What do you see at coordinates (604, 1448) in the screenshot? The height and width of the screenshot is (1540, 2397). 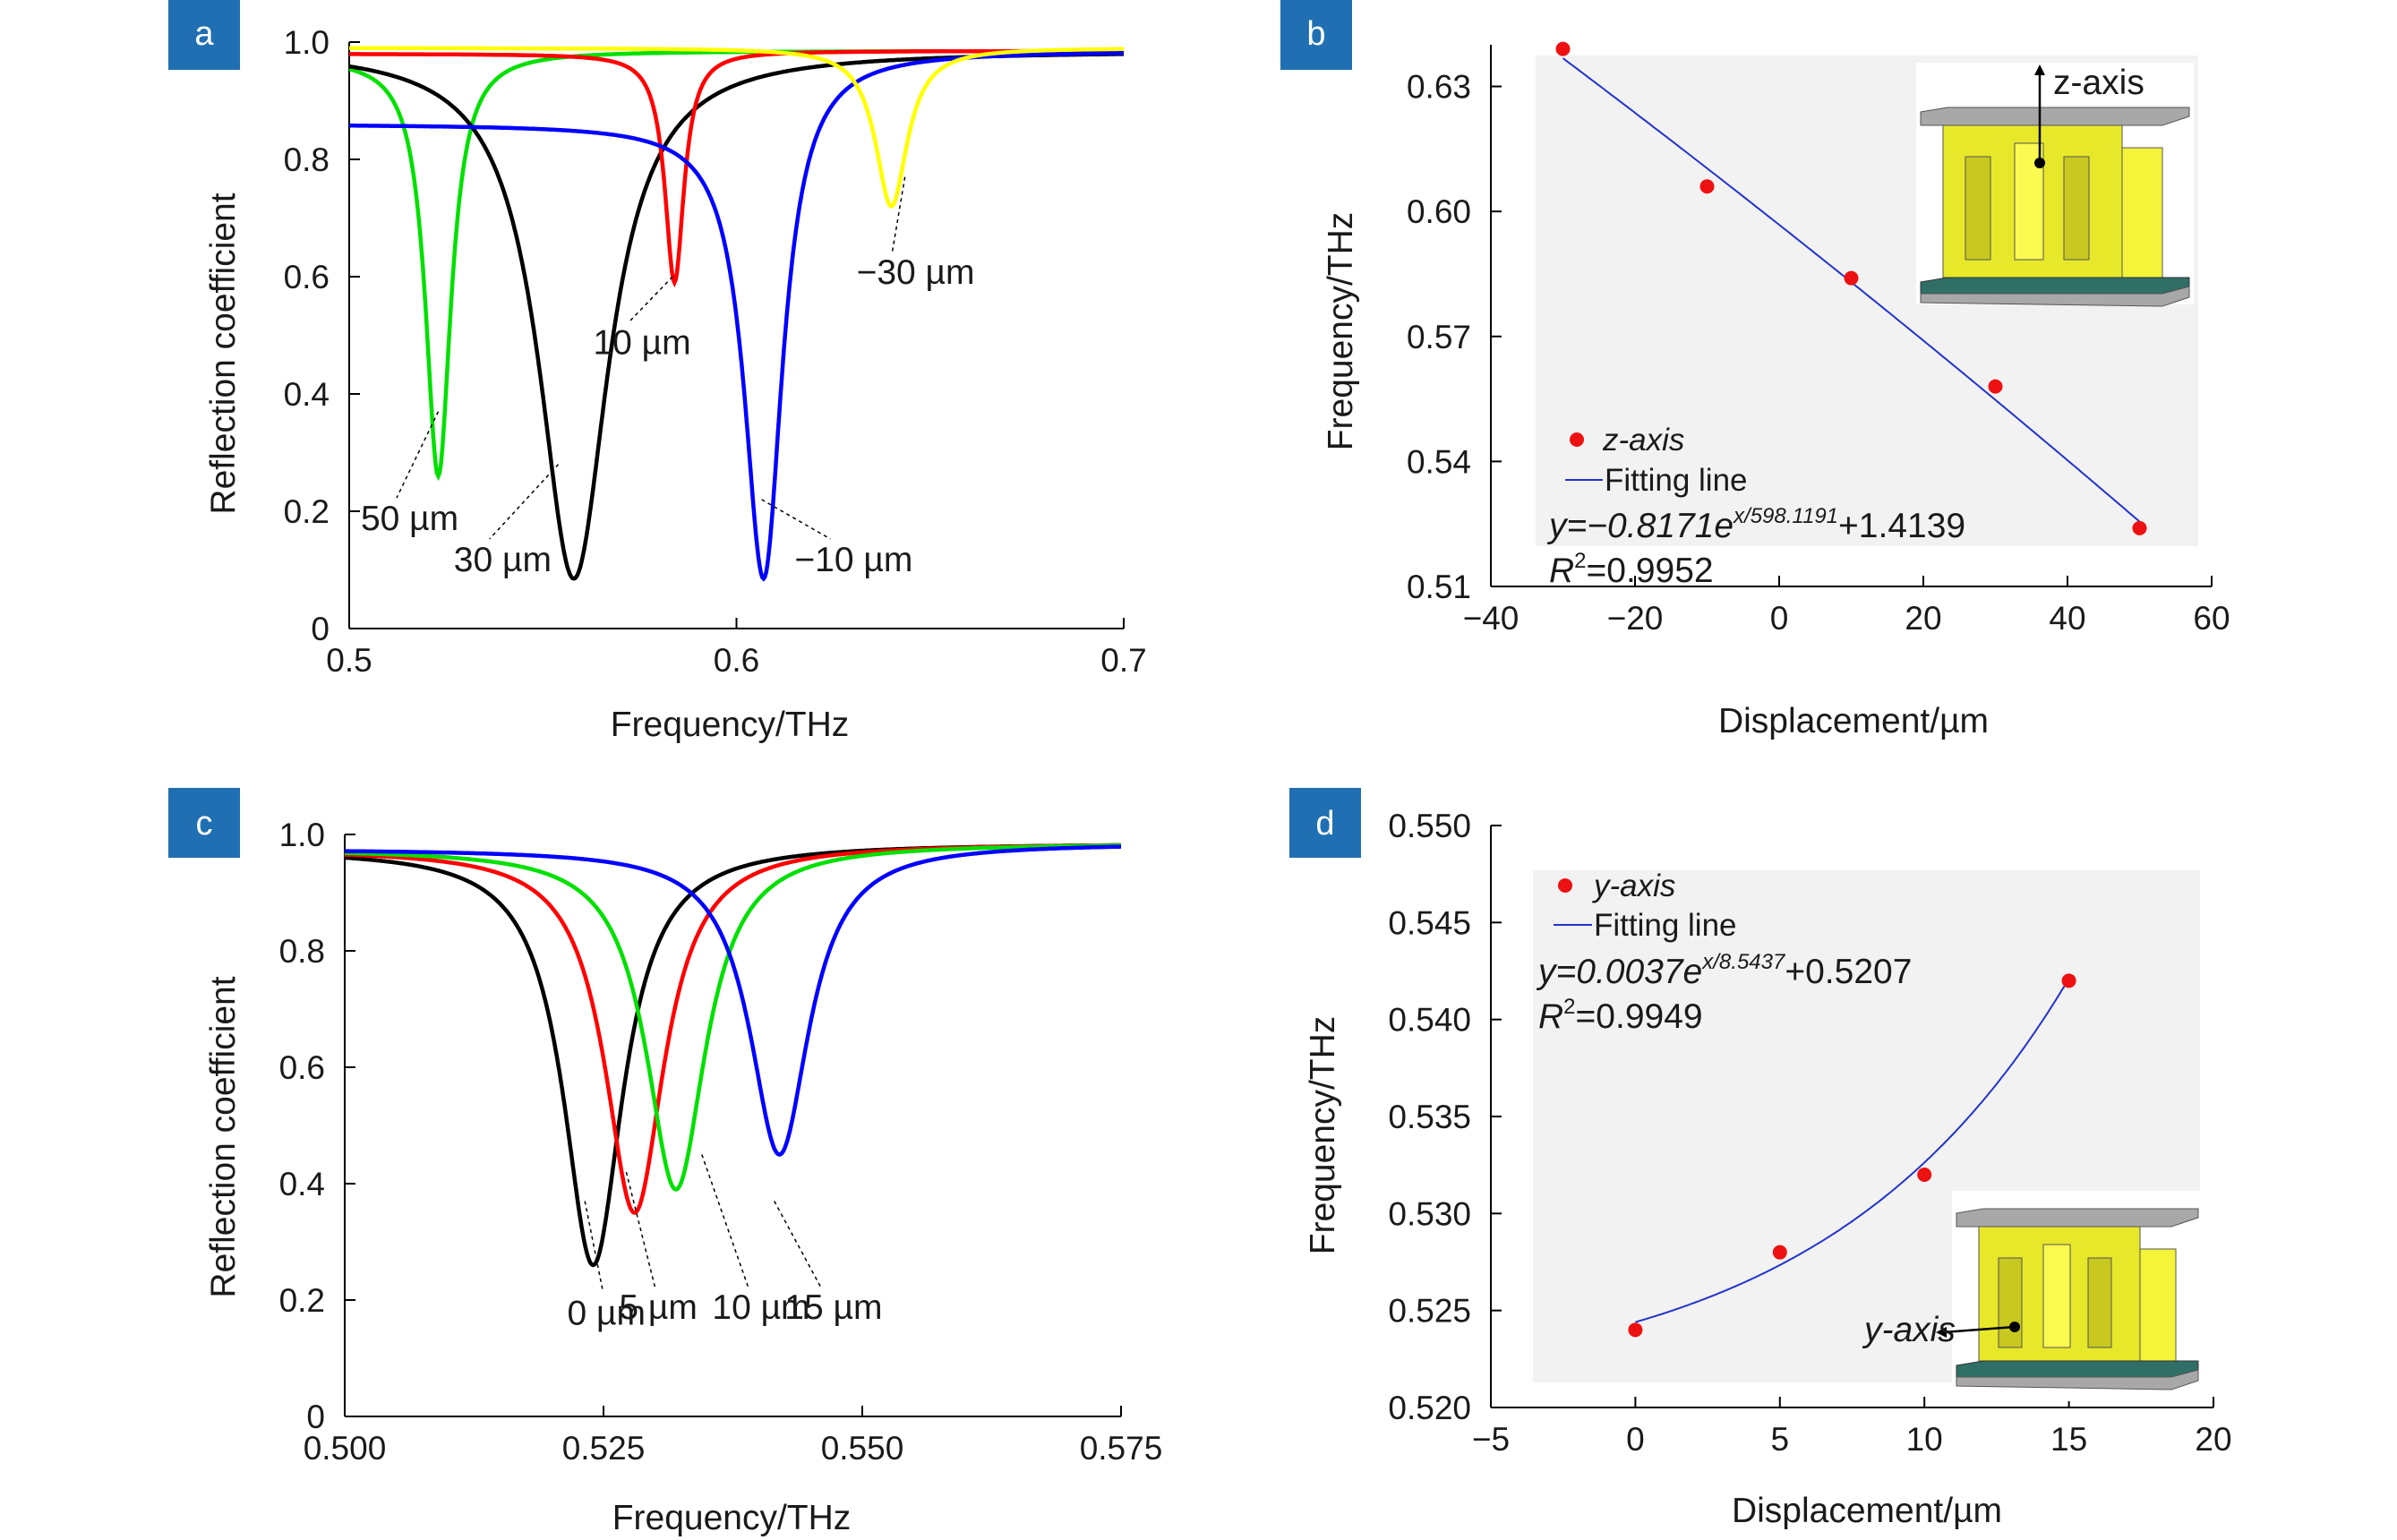 I see `x-tick-label: 0.525` at bounding box center [604, 1448].